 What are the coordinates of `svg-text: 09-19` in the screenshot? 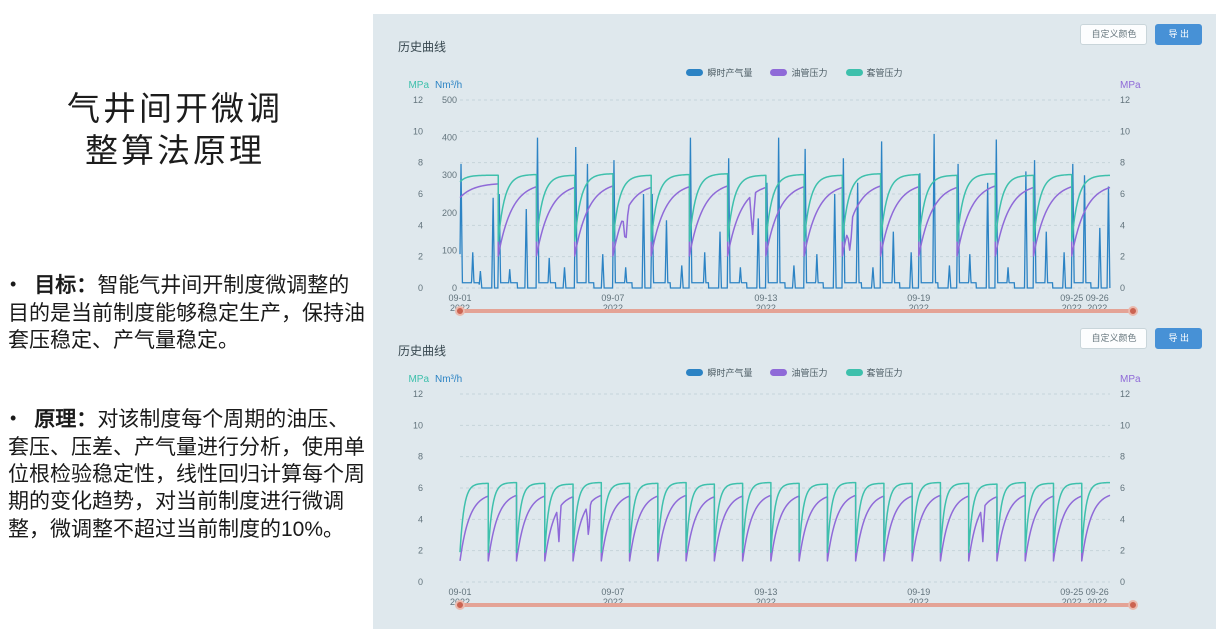 It's located at (918, 298).